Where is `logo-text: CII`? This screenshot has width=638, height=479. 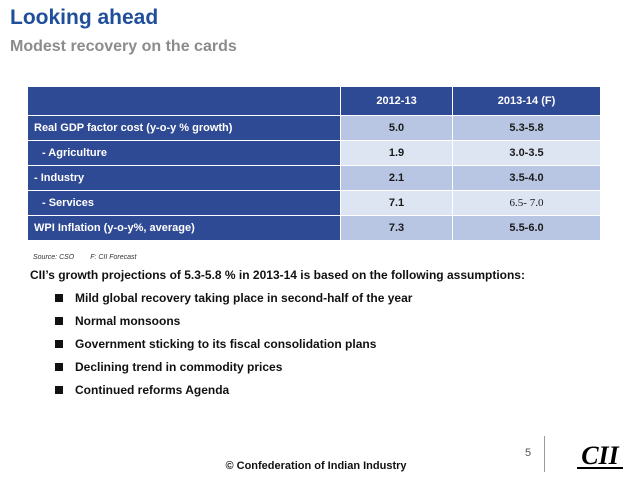 logo-text: CII is located at coordinates (600, 455).